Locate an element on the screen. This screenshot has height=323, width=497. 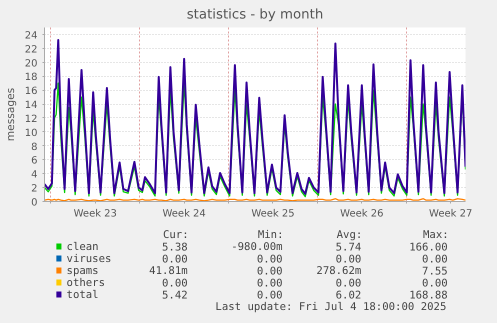
y-tick-label: 0 is located at coordinates (34, 203).